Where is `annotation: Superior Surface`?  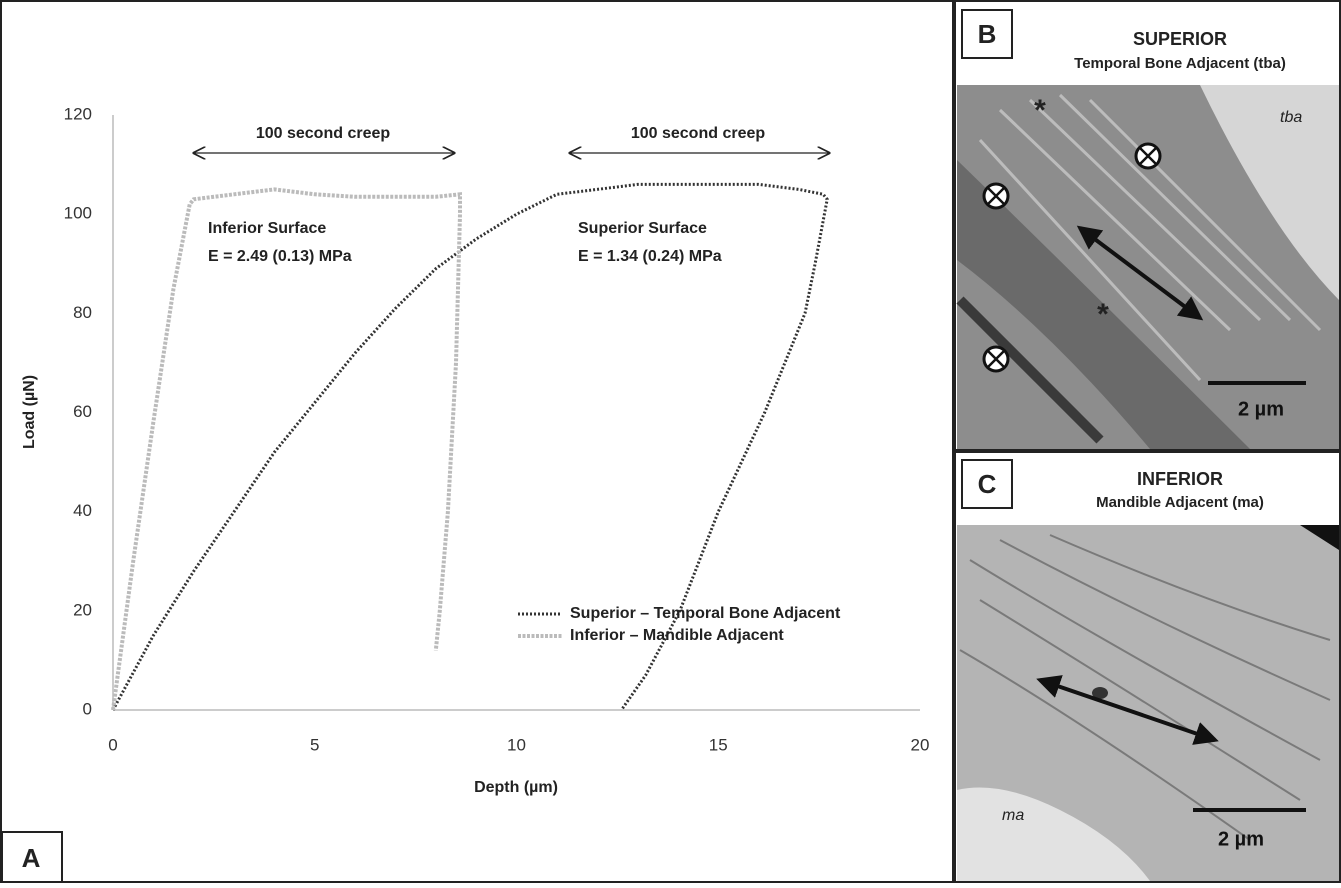
annotation: Superior Surface is located at coordinates (642, 228).